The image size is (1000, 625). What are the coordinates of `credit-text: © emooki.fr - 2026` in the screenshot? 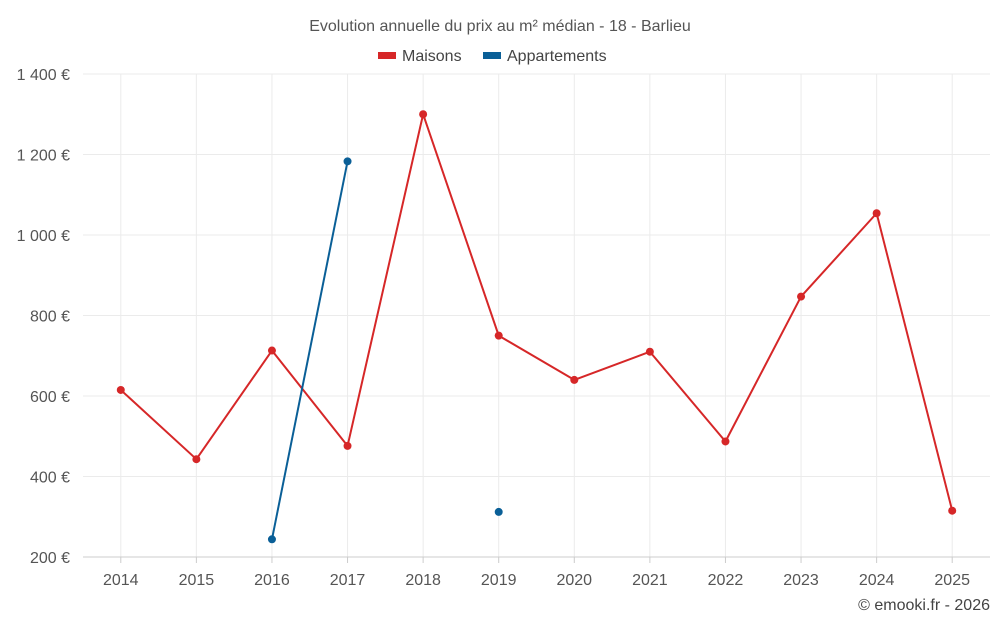 It's located at (924, 605).